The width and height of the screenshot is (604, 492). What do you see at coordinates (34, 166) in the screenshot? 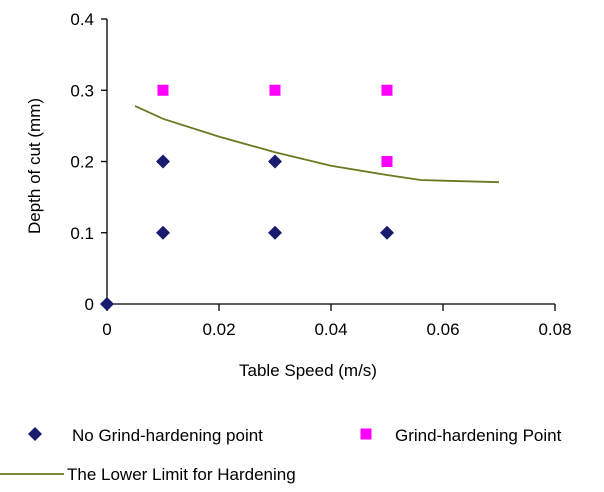
I see `y-axis-title: Depth of cut (mm)` at bounding box center [34, 166].